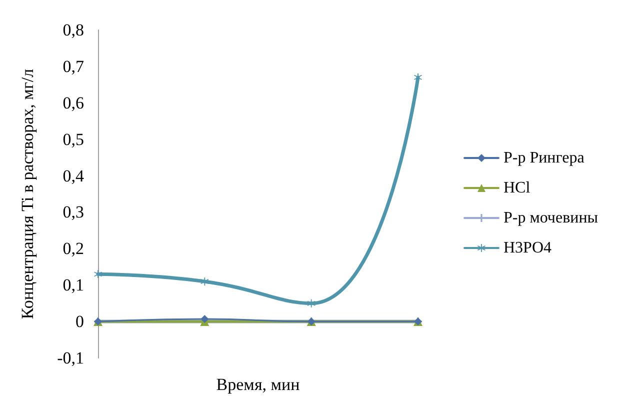 The height and width of the screenshot is (407, 617). Describe the element at coordinates (73, 285) in the screenshot. I see `y-tick-label: 0,1` at that location.